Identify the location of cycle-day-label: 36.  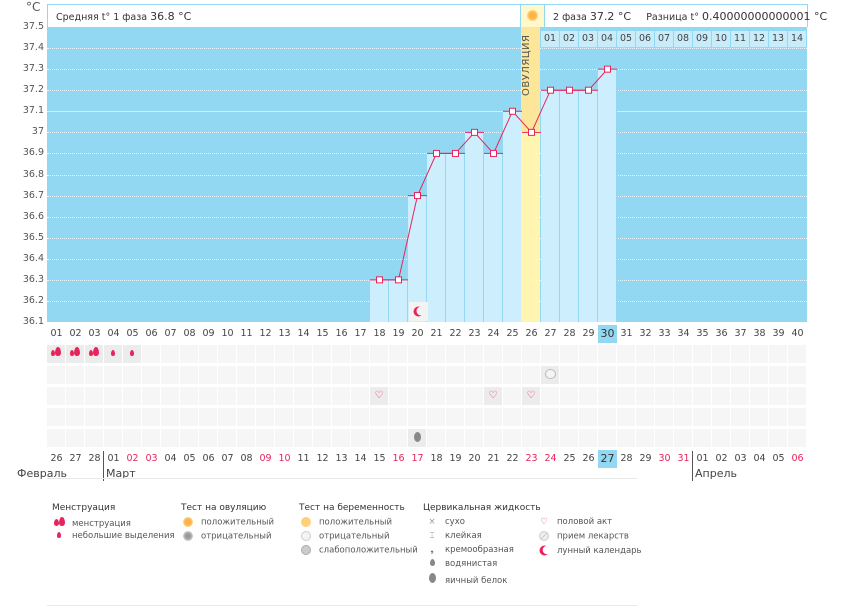
(721, 333).